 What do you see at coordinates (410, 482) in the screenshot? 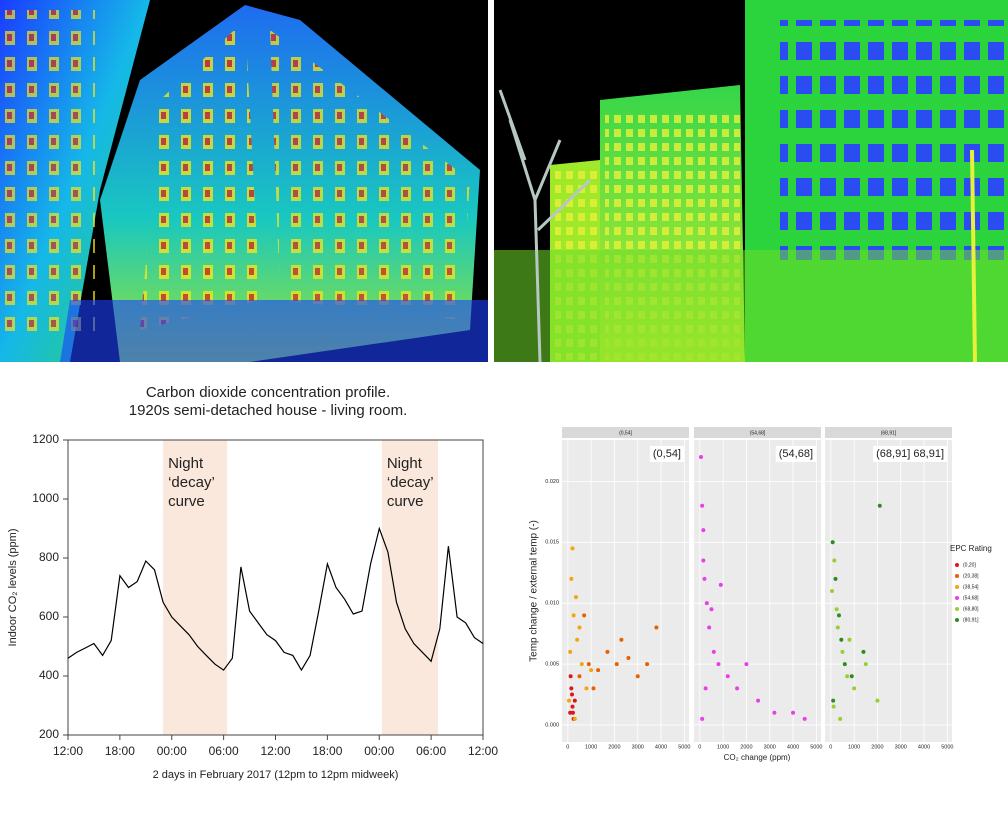
I see `annotation: ‘decay’` at bounding box center [410, 482].